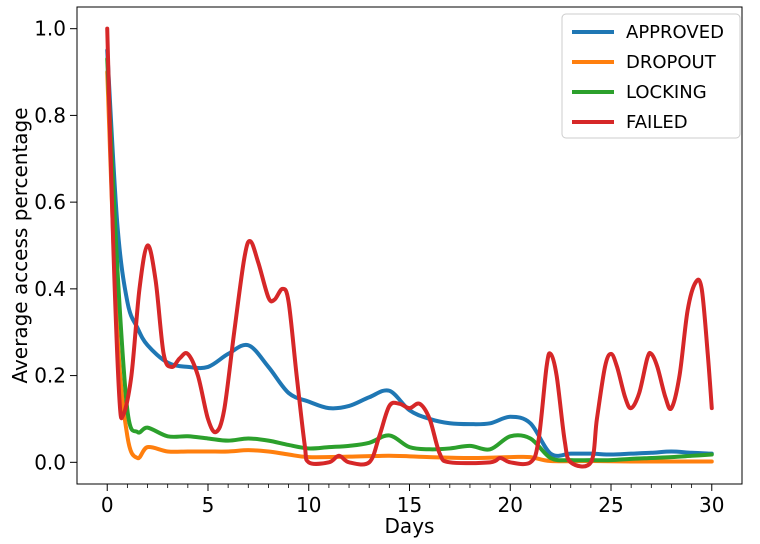 The width and height of the screenshot is (760, 544). I want to click on legend-box, so click(651, 76).